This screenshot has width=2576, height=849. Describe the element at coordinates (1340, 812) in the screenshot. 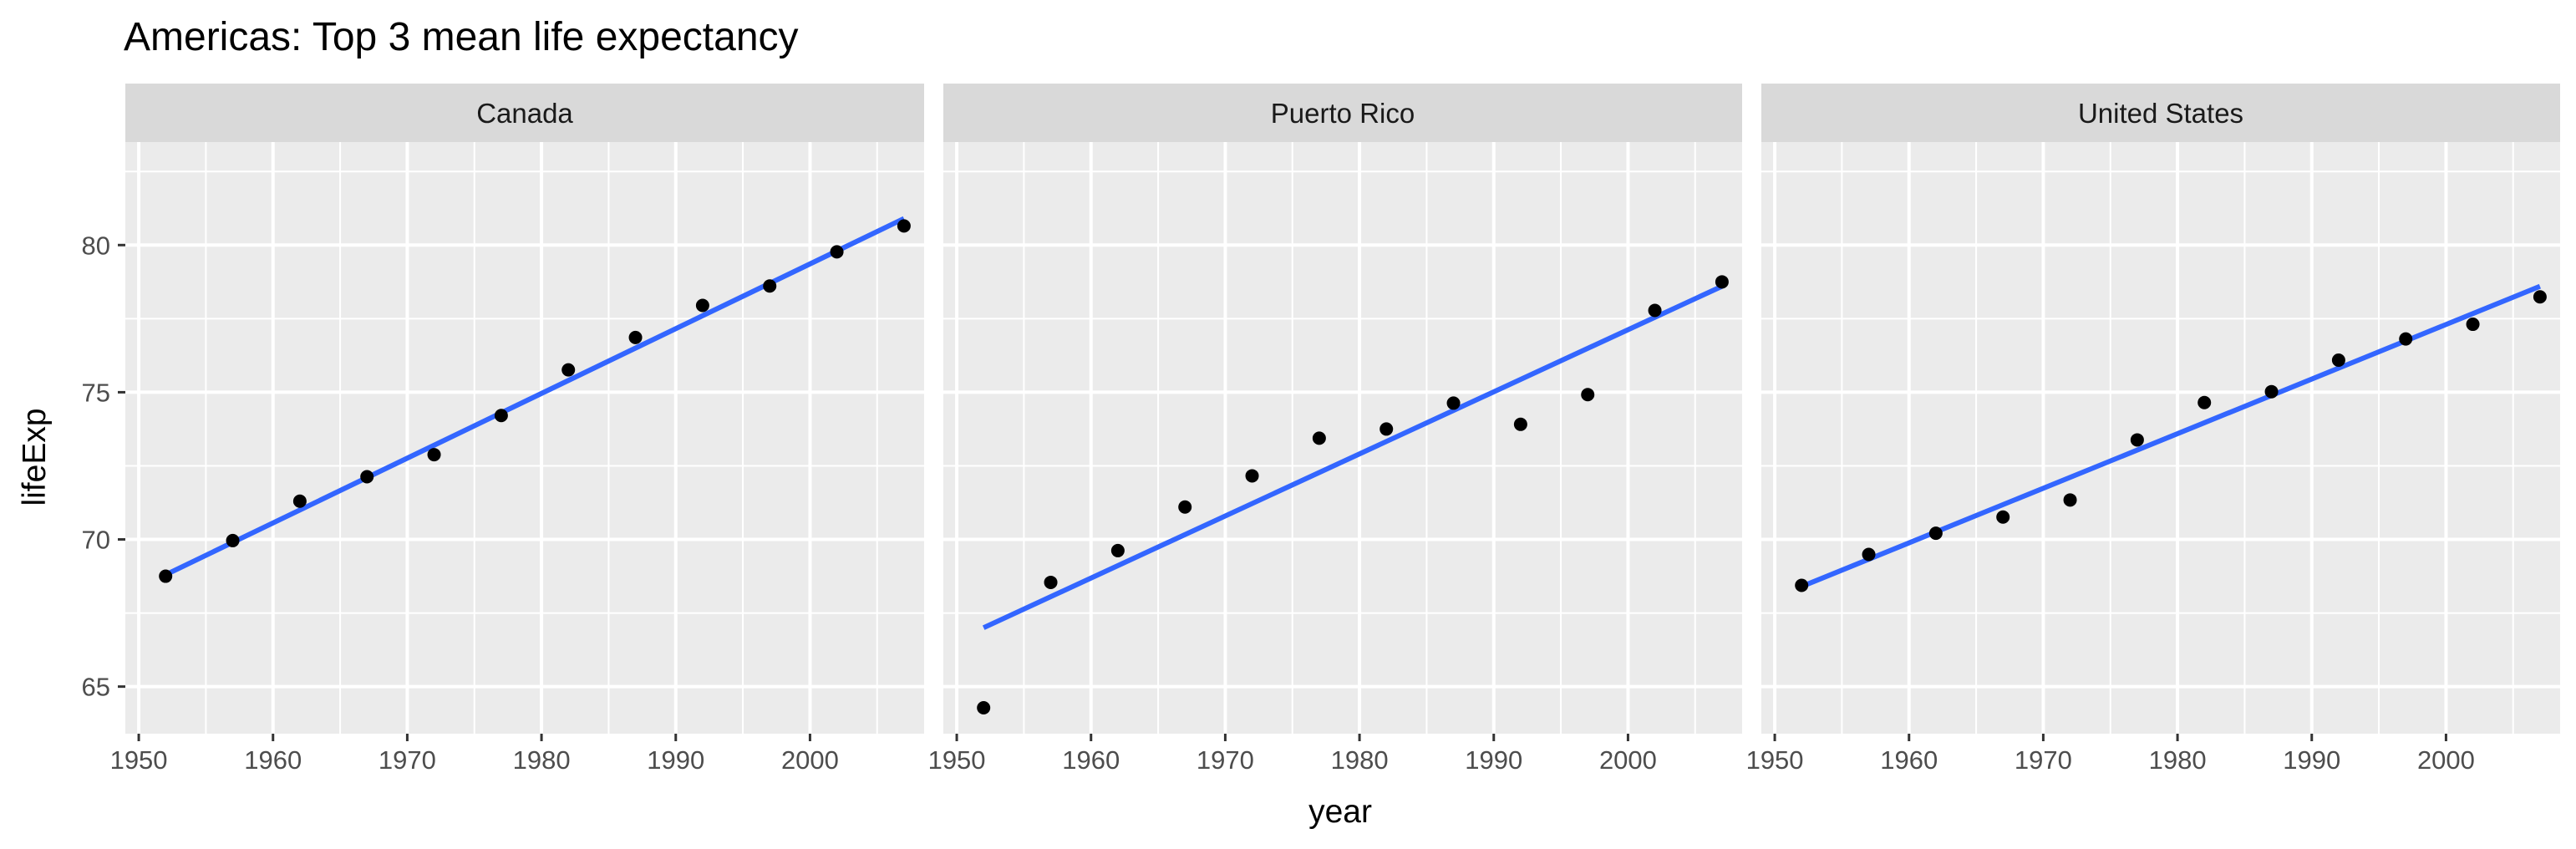

I see `x-axis-title: year` at that location.